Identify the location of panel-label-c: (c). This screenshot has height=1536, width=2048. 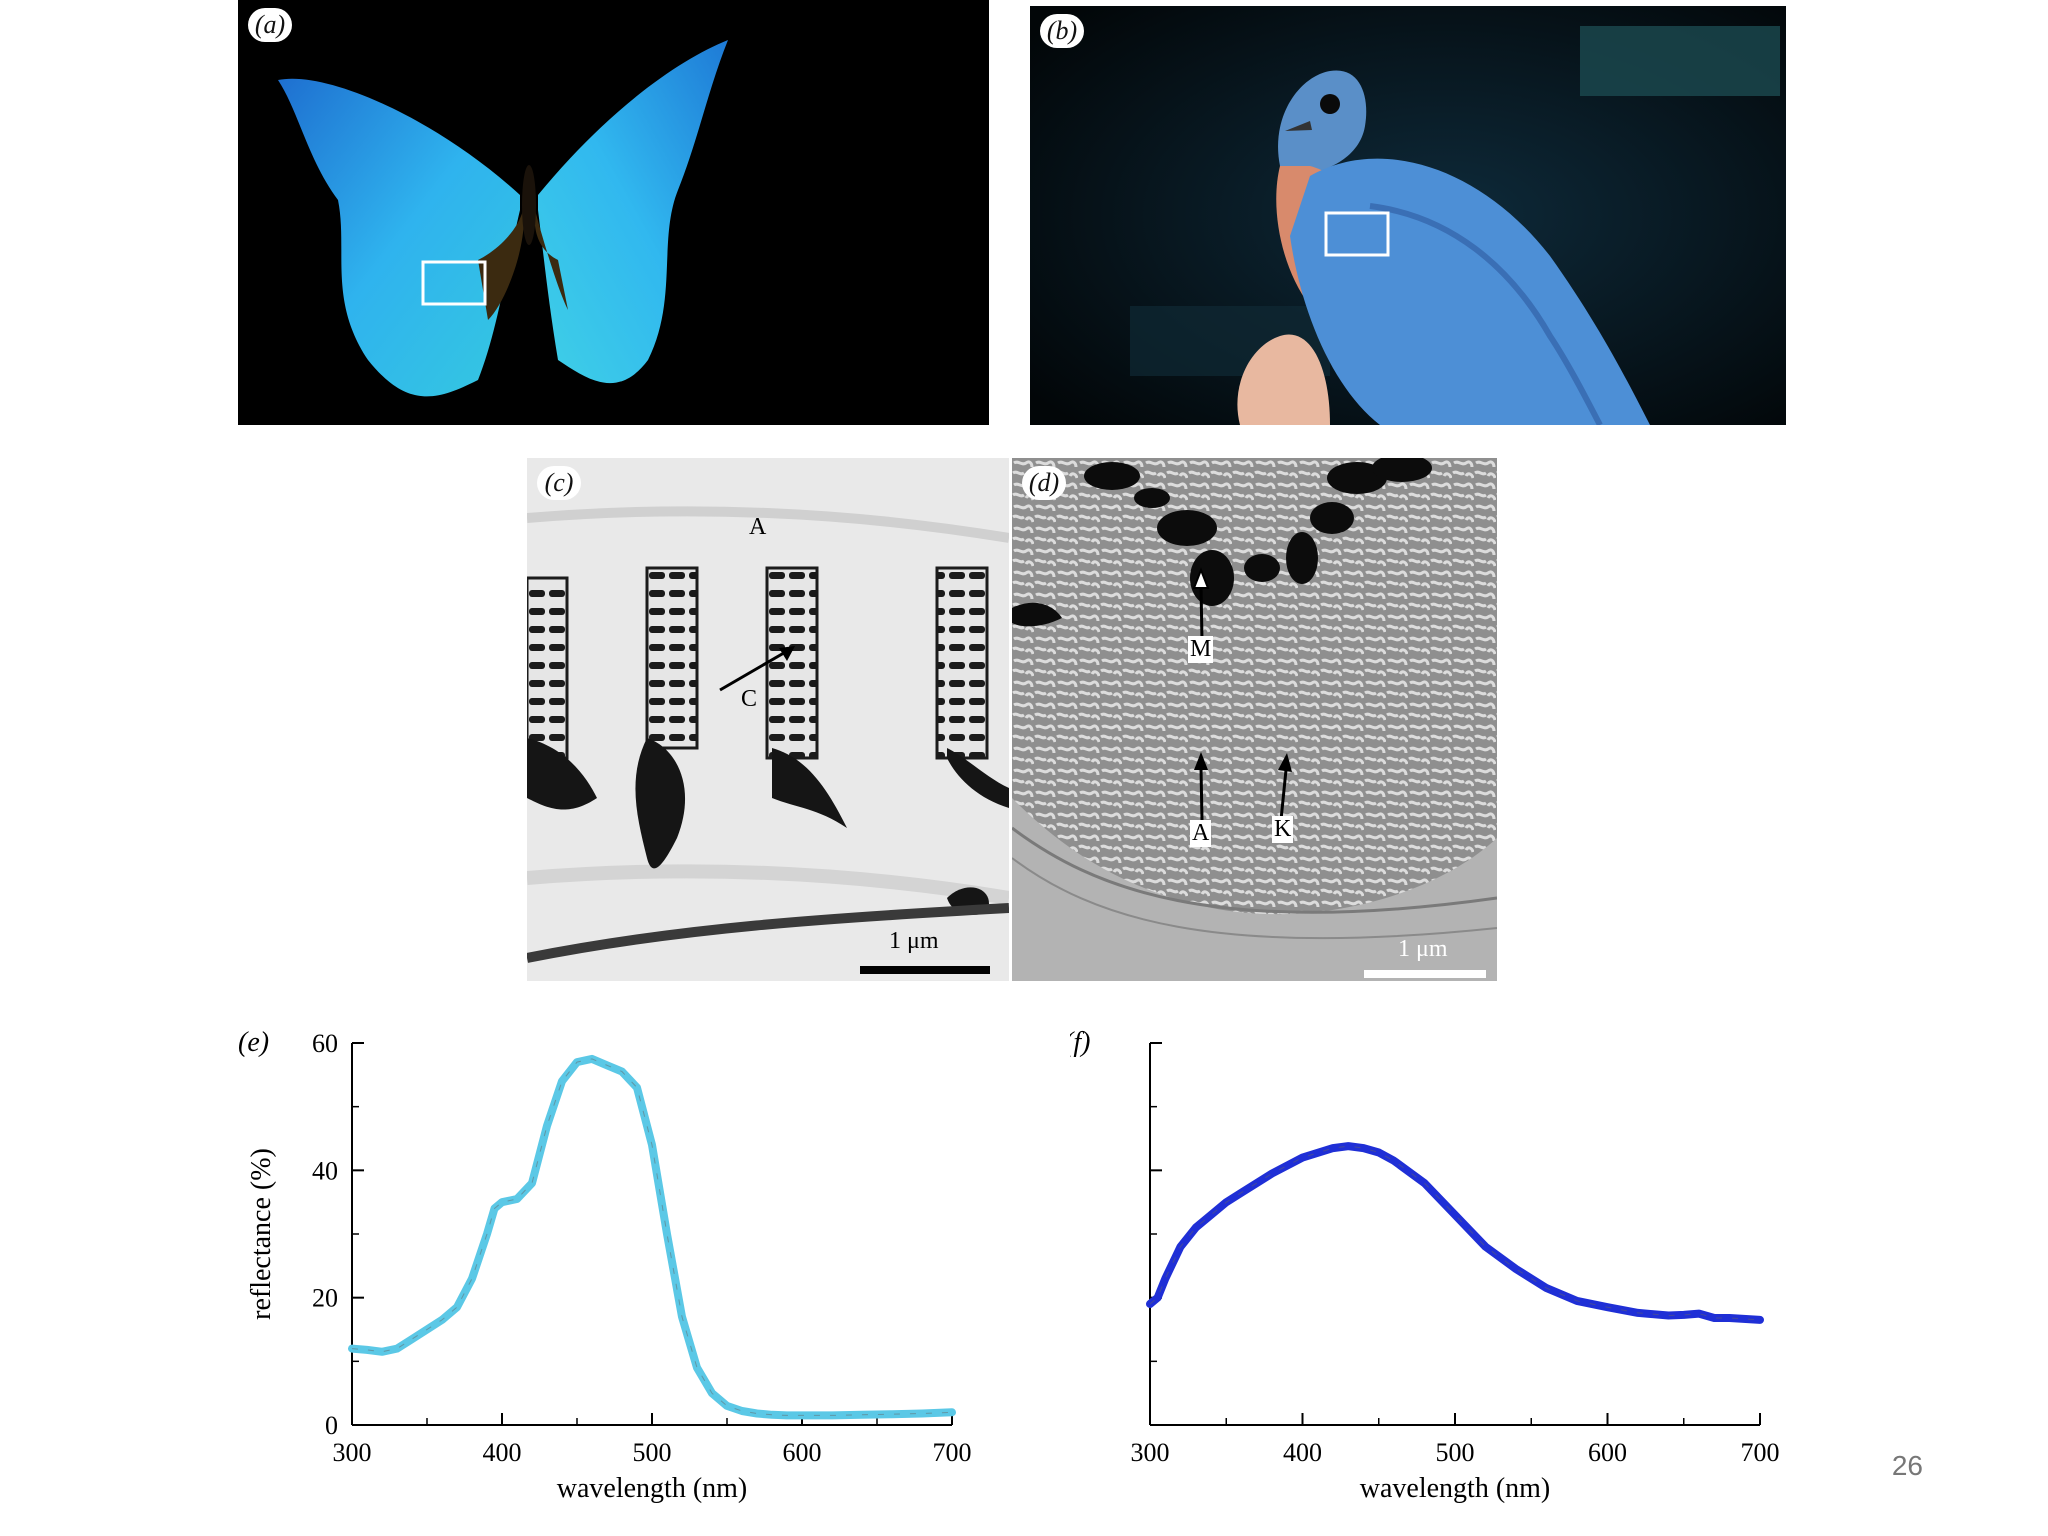
(559, 483).